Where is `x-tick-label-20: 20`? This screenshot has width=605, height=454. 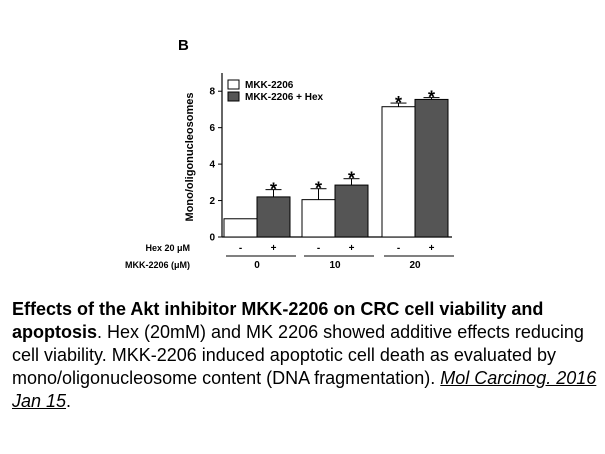
x-tick-label-20: 20 is located at coordinates (415, 265).